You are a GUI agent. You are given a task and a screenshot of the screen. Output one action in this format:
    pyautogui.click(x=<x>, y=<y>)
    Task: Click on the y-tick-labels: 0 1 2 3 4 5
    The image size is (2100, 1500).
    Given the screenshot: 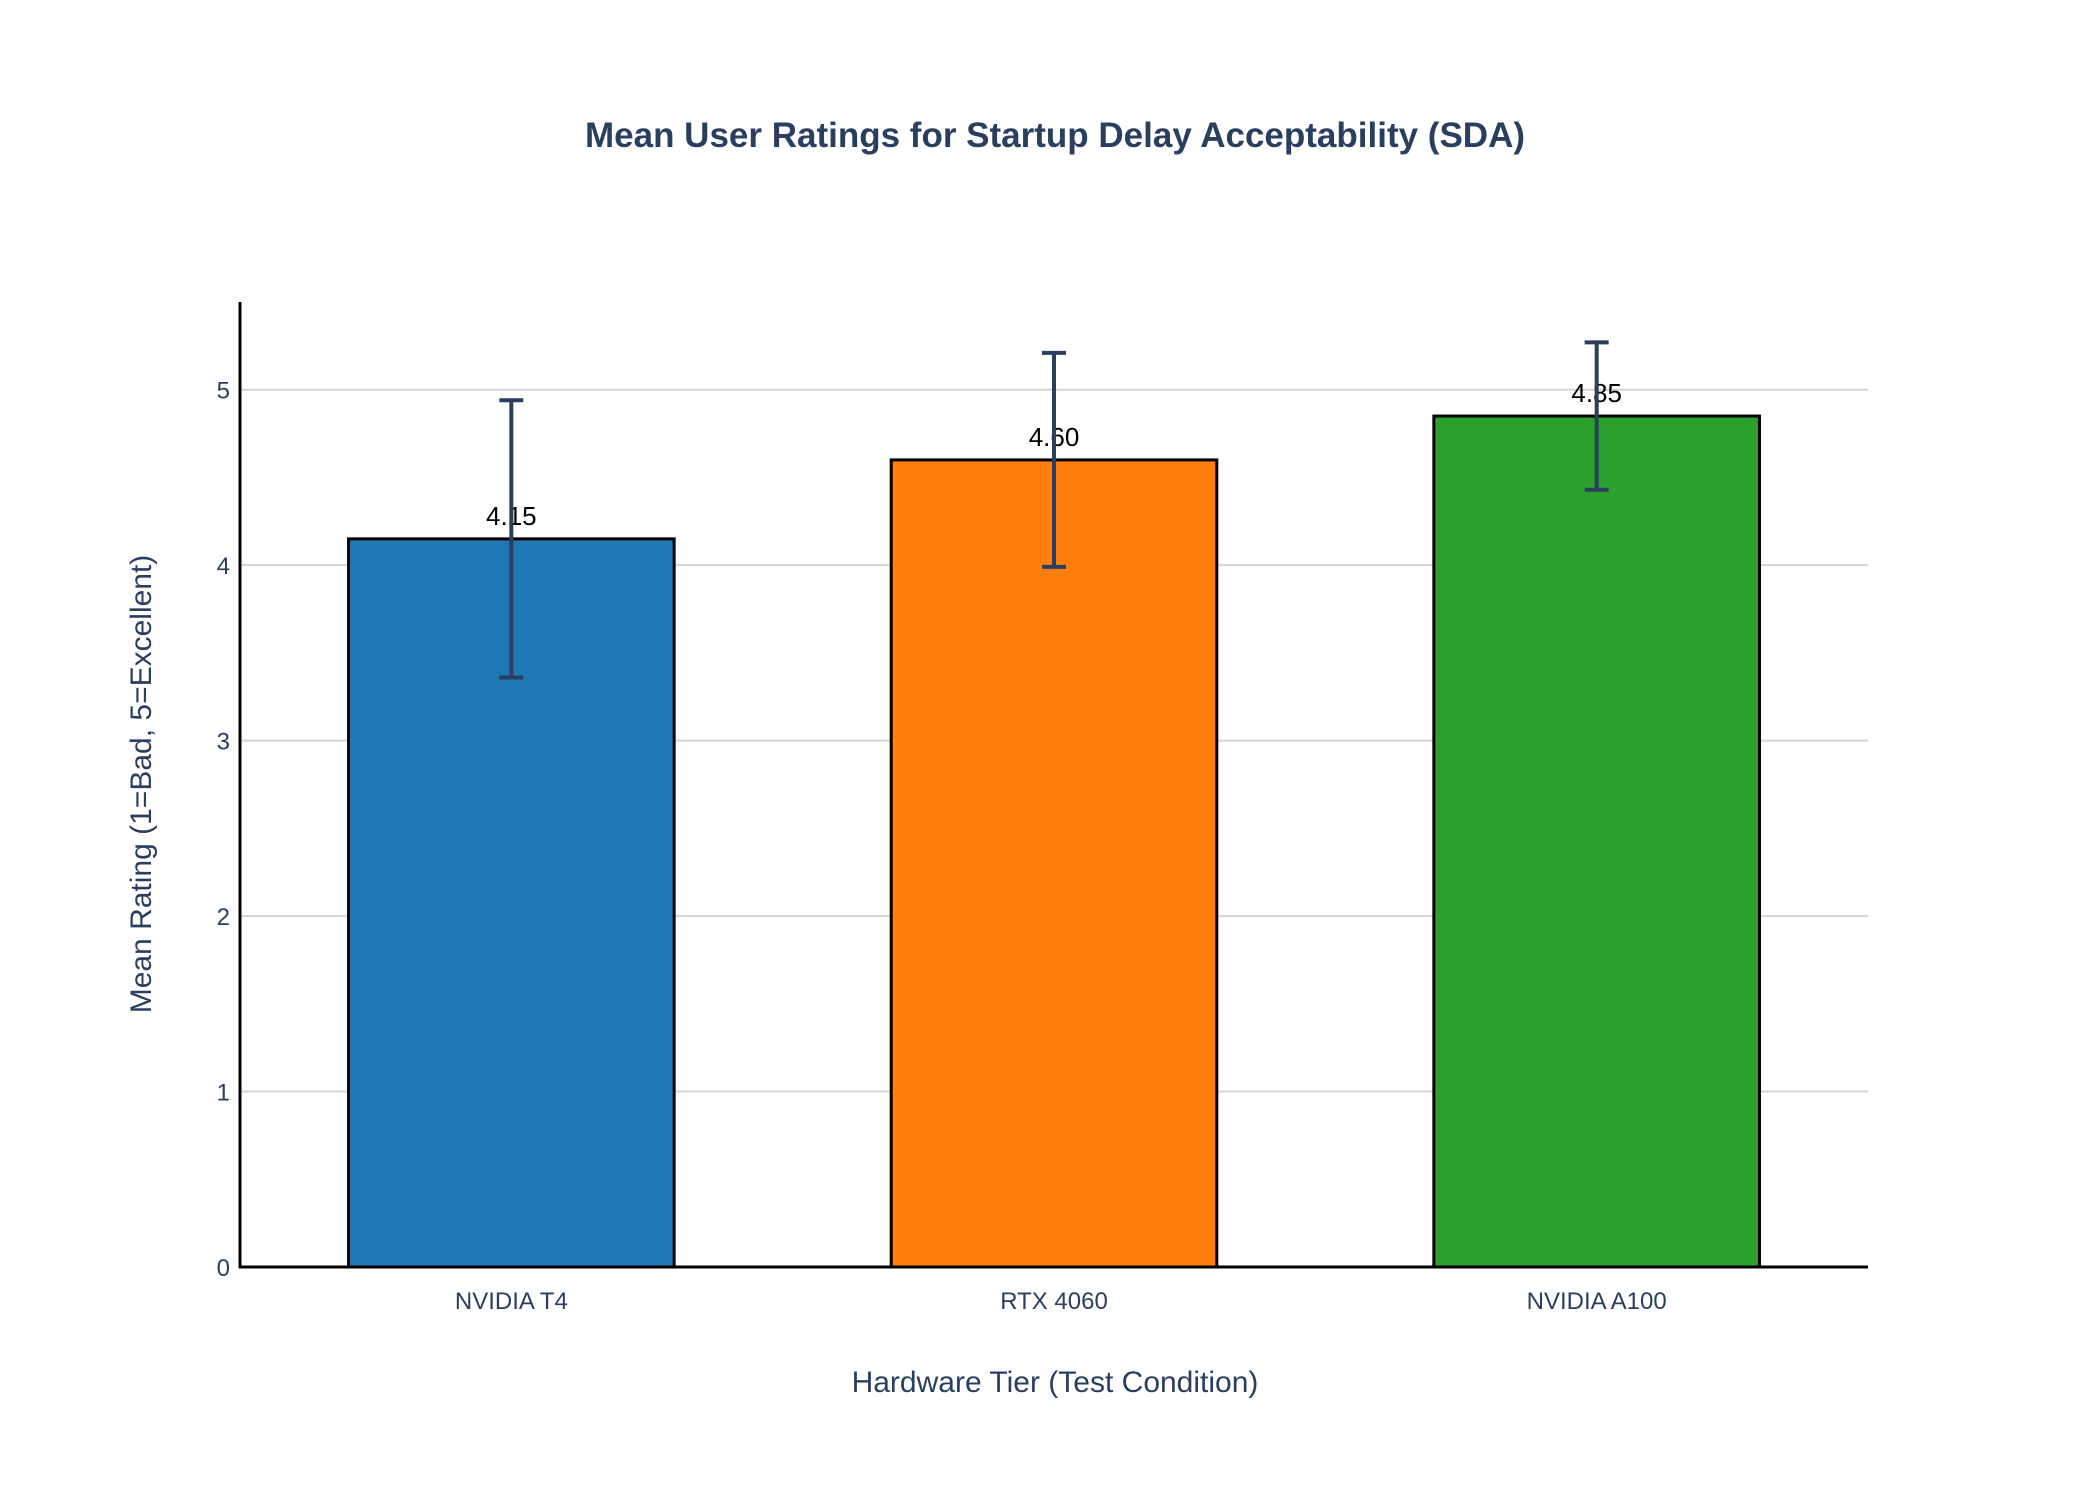 What is the action you would take?
    pyautogui.click(x=223, y=830)
    